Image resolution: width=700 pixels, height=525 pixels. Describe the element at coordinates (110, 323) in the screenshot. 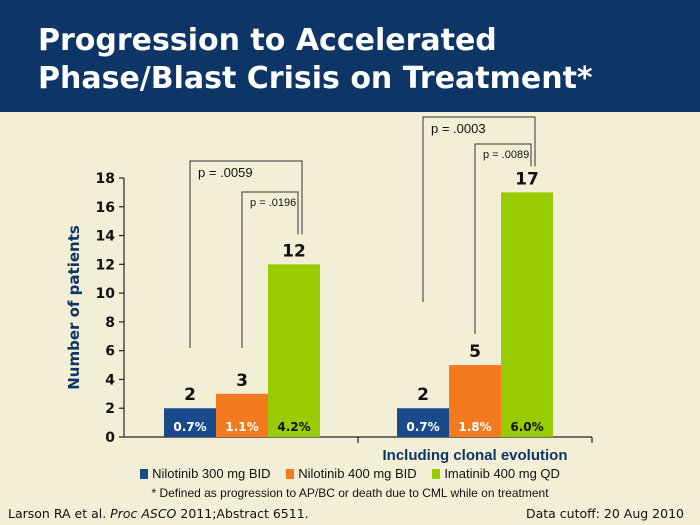

I see `y-tick-label: 8` at that location.